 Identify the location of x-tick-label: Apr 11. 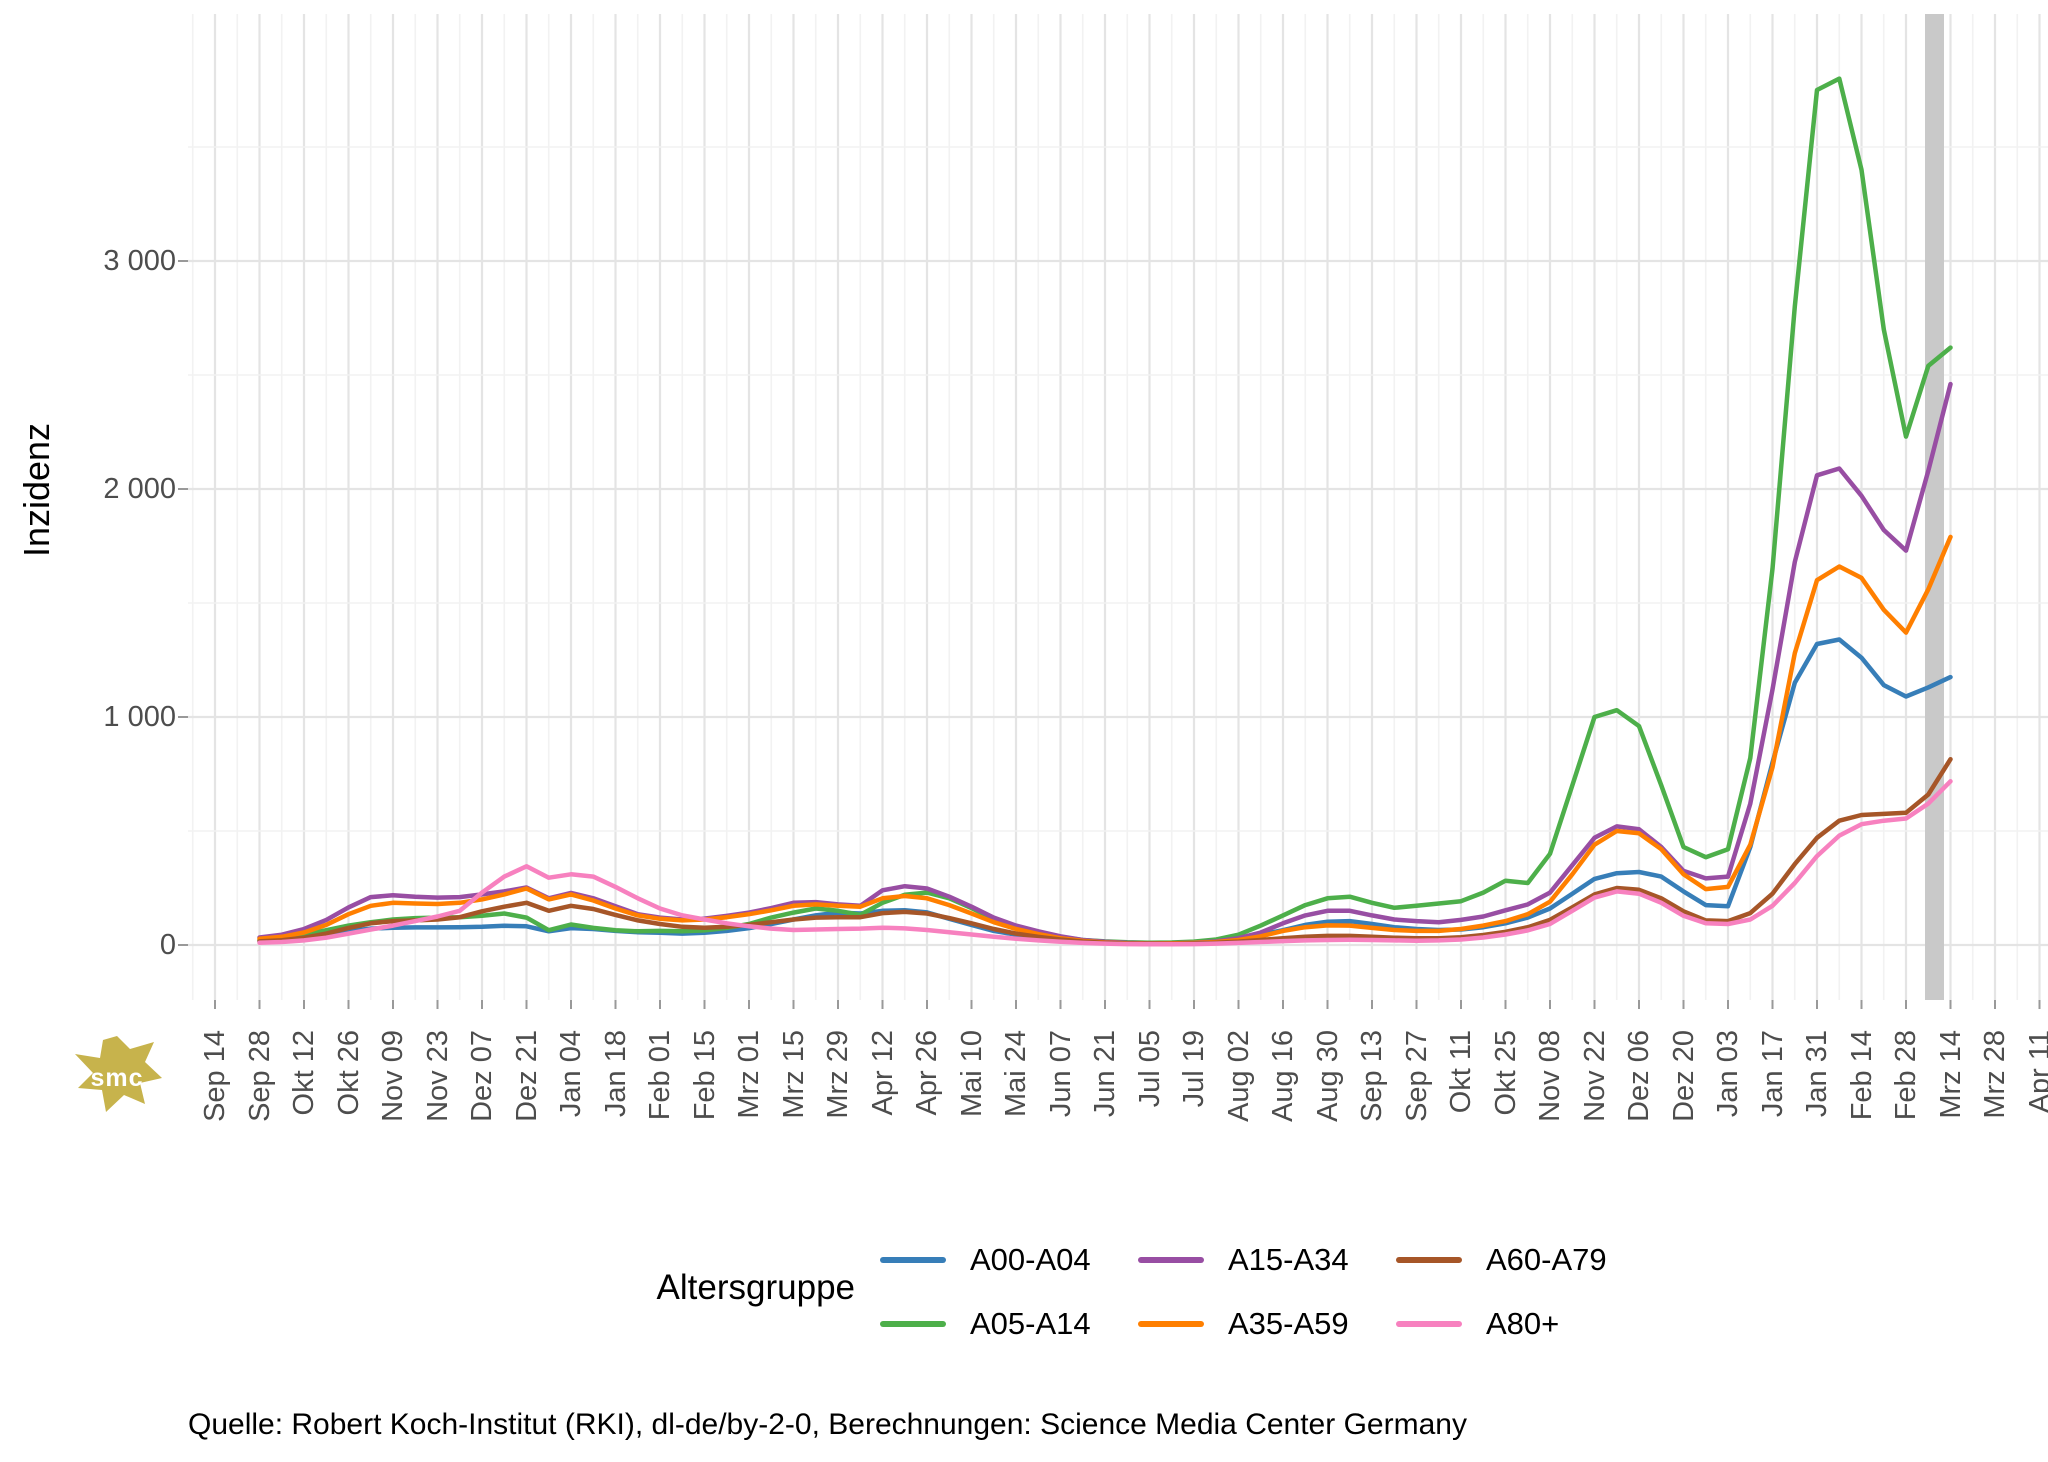
(2035, 1072).